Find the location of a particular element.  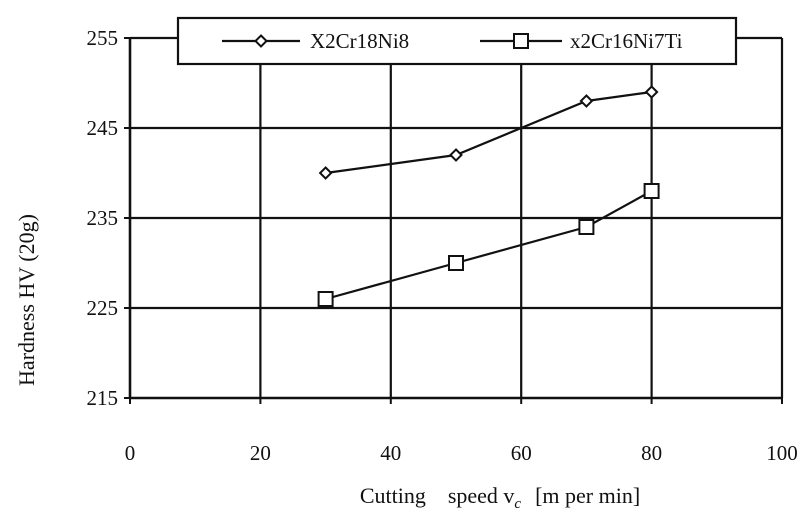

x-tick-label: 60 is located at coordinates (521, 453).